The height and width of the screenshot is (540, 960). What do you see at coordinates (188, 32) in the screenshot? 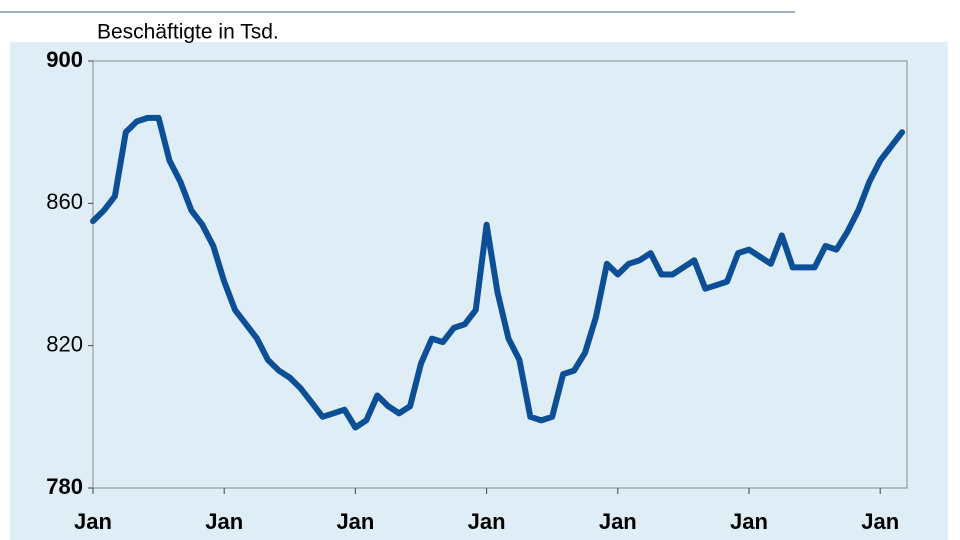
I see `chart-title: Beschäftigte in Tsd.` at bounding box center [188, 32].